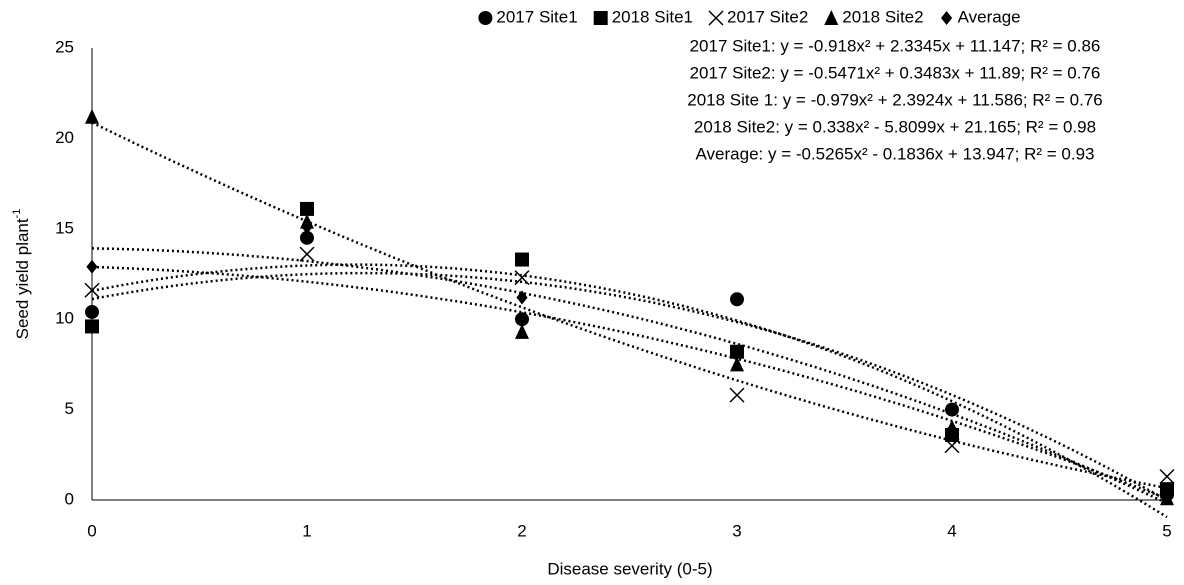 The image size is (1184, 585). Describe the element at coordinates (64, 46) in the screenshot. I see `y-tick-label: 25` at that location.